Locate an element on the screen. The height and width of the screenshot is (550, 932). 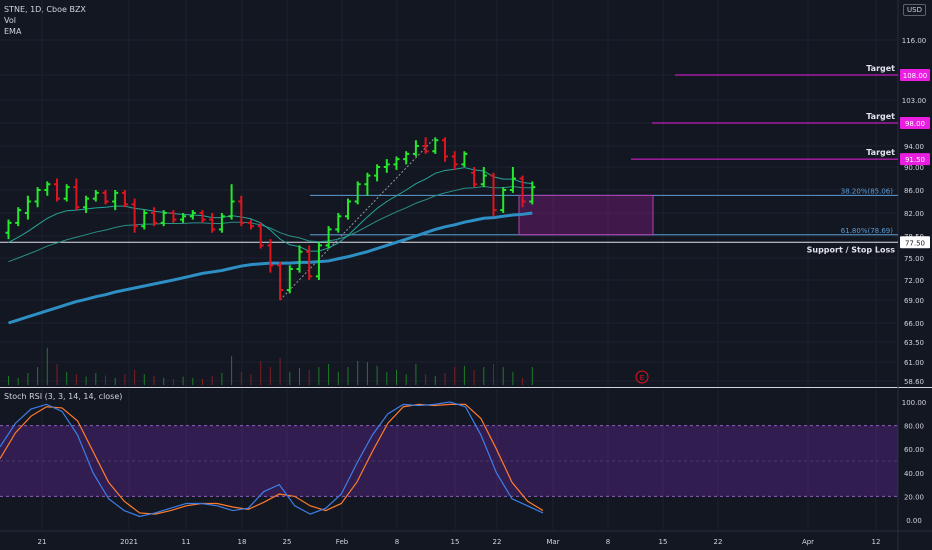
rsi-d-line is located at coordinates (272, 459).